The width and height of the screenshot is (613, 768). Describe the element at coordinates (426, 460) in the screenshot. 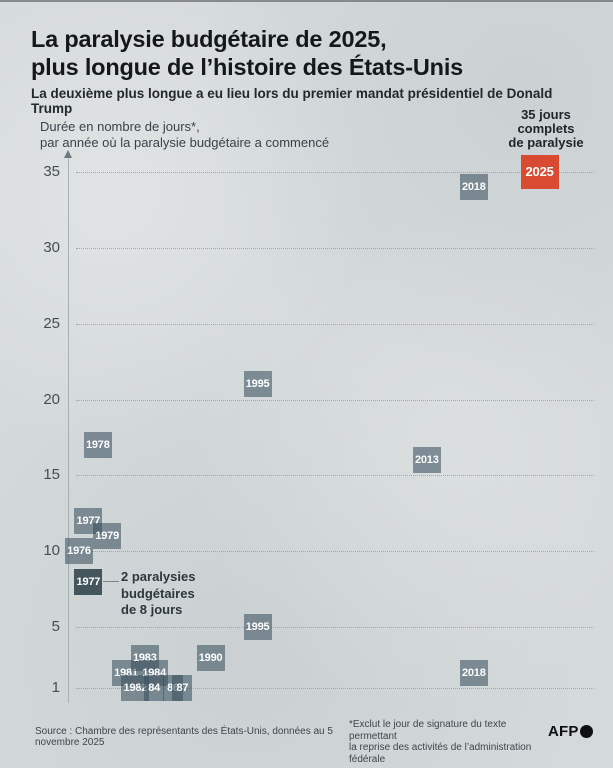

I see `data-point-2013-16d: 2013` at that location.